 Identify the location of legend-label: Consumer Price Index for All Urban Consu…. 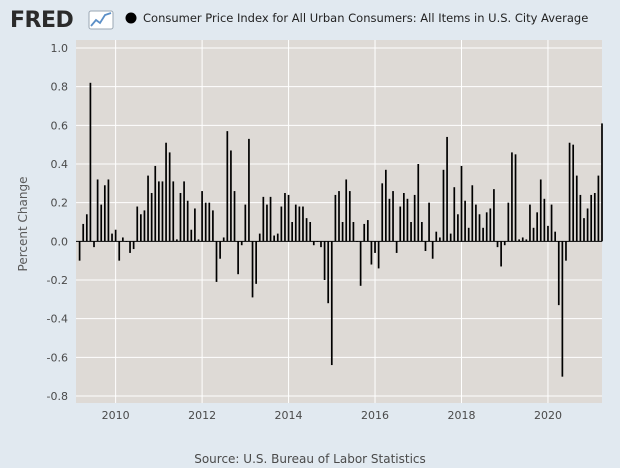
(365, 18).